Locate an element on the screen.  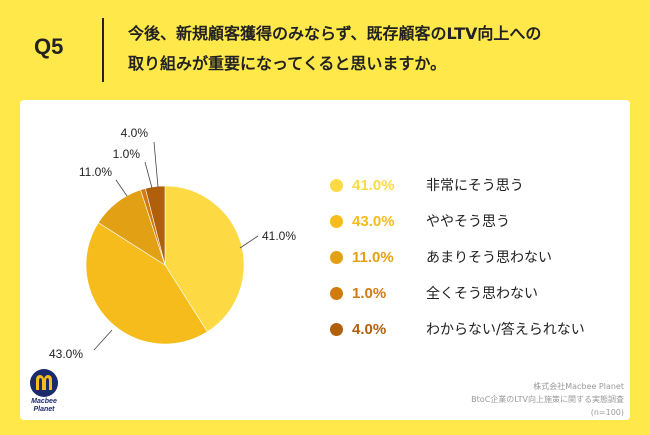
legend-label: 全くそう思わない is located at coordinates (482, 294).